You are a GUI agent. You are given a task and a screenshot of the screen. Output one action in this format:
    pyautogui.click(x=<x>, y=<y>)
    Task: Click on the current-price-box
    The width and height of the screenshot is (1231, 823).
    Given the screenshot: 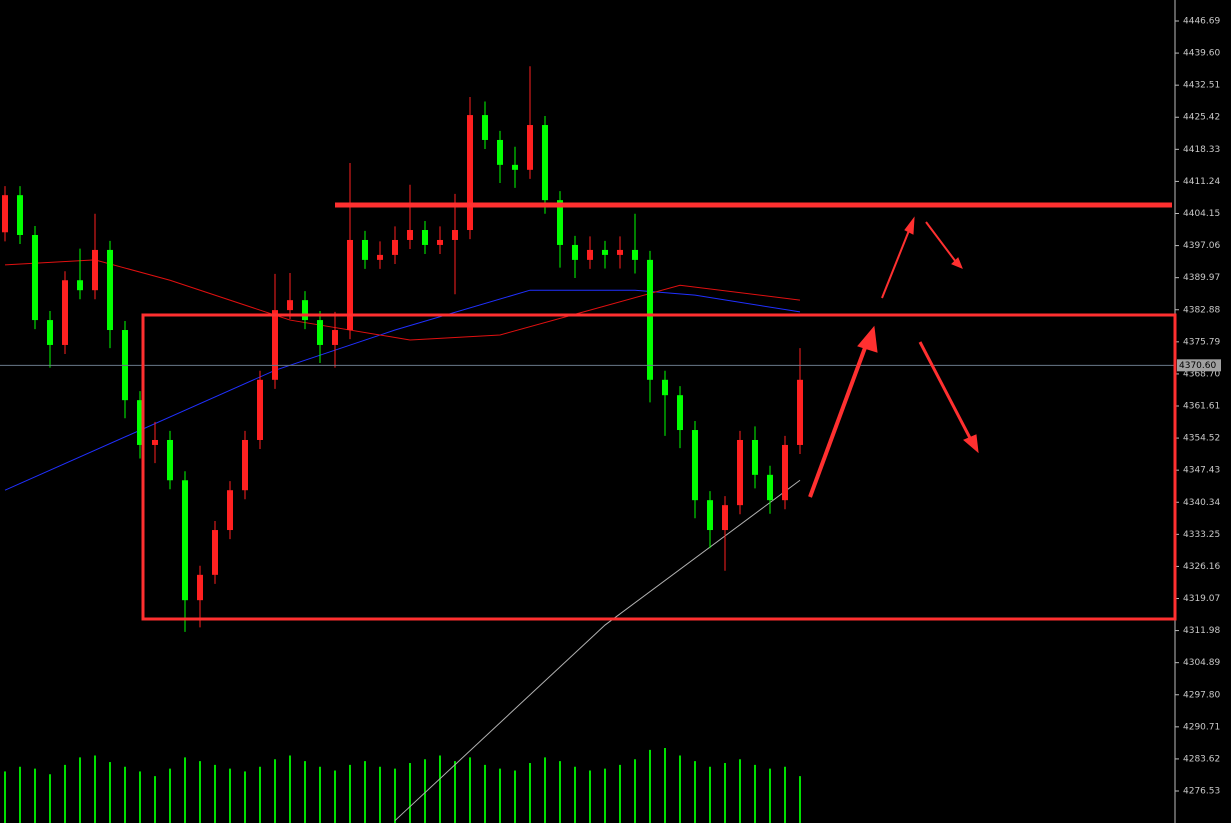 What is the action you would take?
    pyautogui.click(x=1199, y=365)
    